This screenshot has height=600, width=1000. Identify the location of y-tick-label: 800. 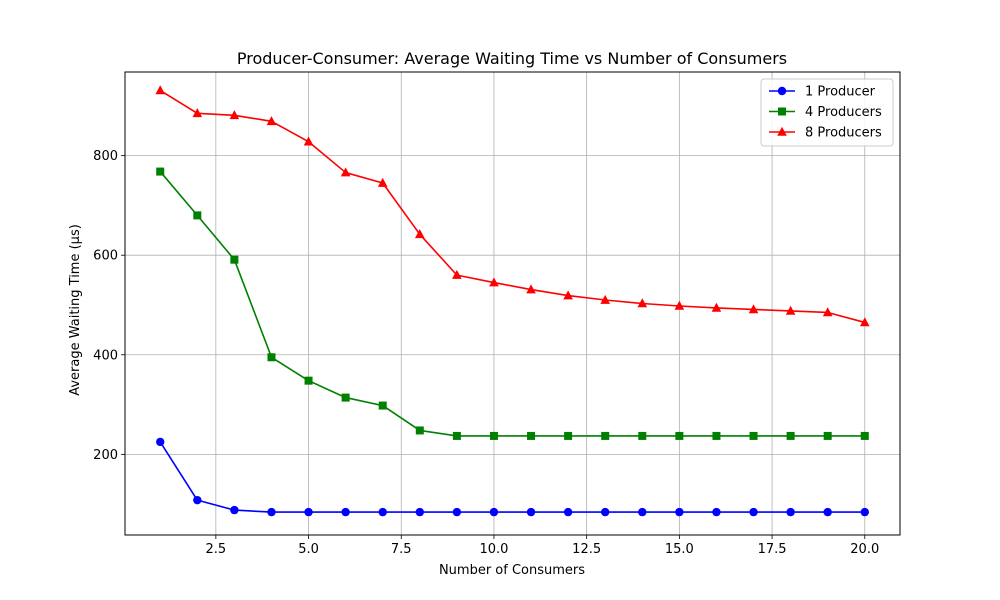
(105, 156).